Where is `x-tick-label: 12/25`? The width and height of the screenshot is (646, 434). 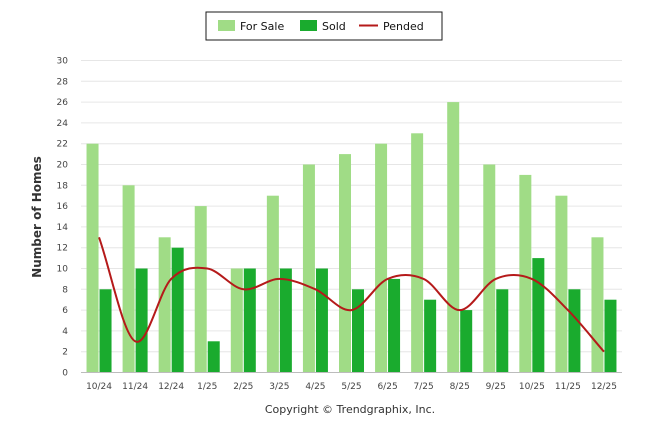
x-tick-label: 12/25 is located at coordinates (604, 387).